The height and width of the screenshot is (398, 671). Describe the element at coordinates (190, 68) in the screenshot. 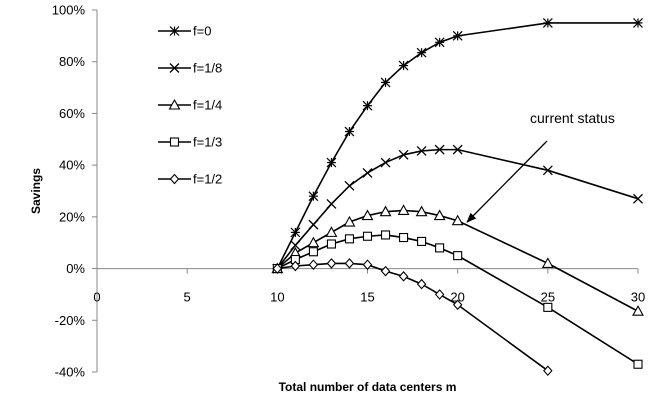

I see `legend-entry: f=1/8` at that location.